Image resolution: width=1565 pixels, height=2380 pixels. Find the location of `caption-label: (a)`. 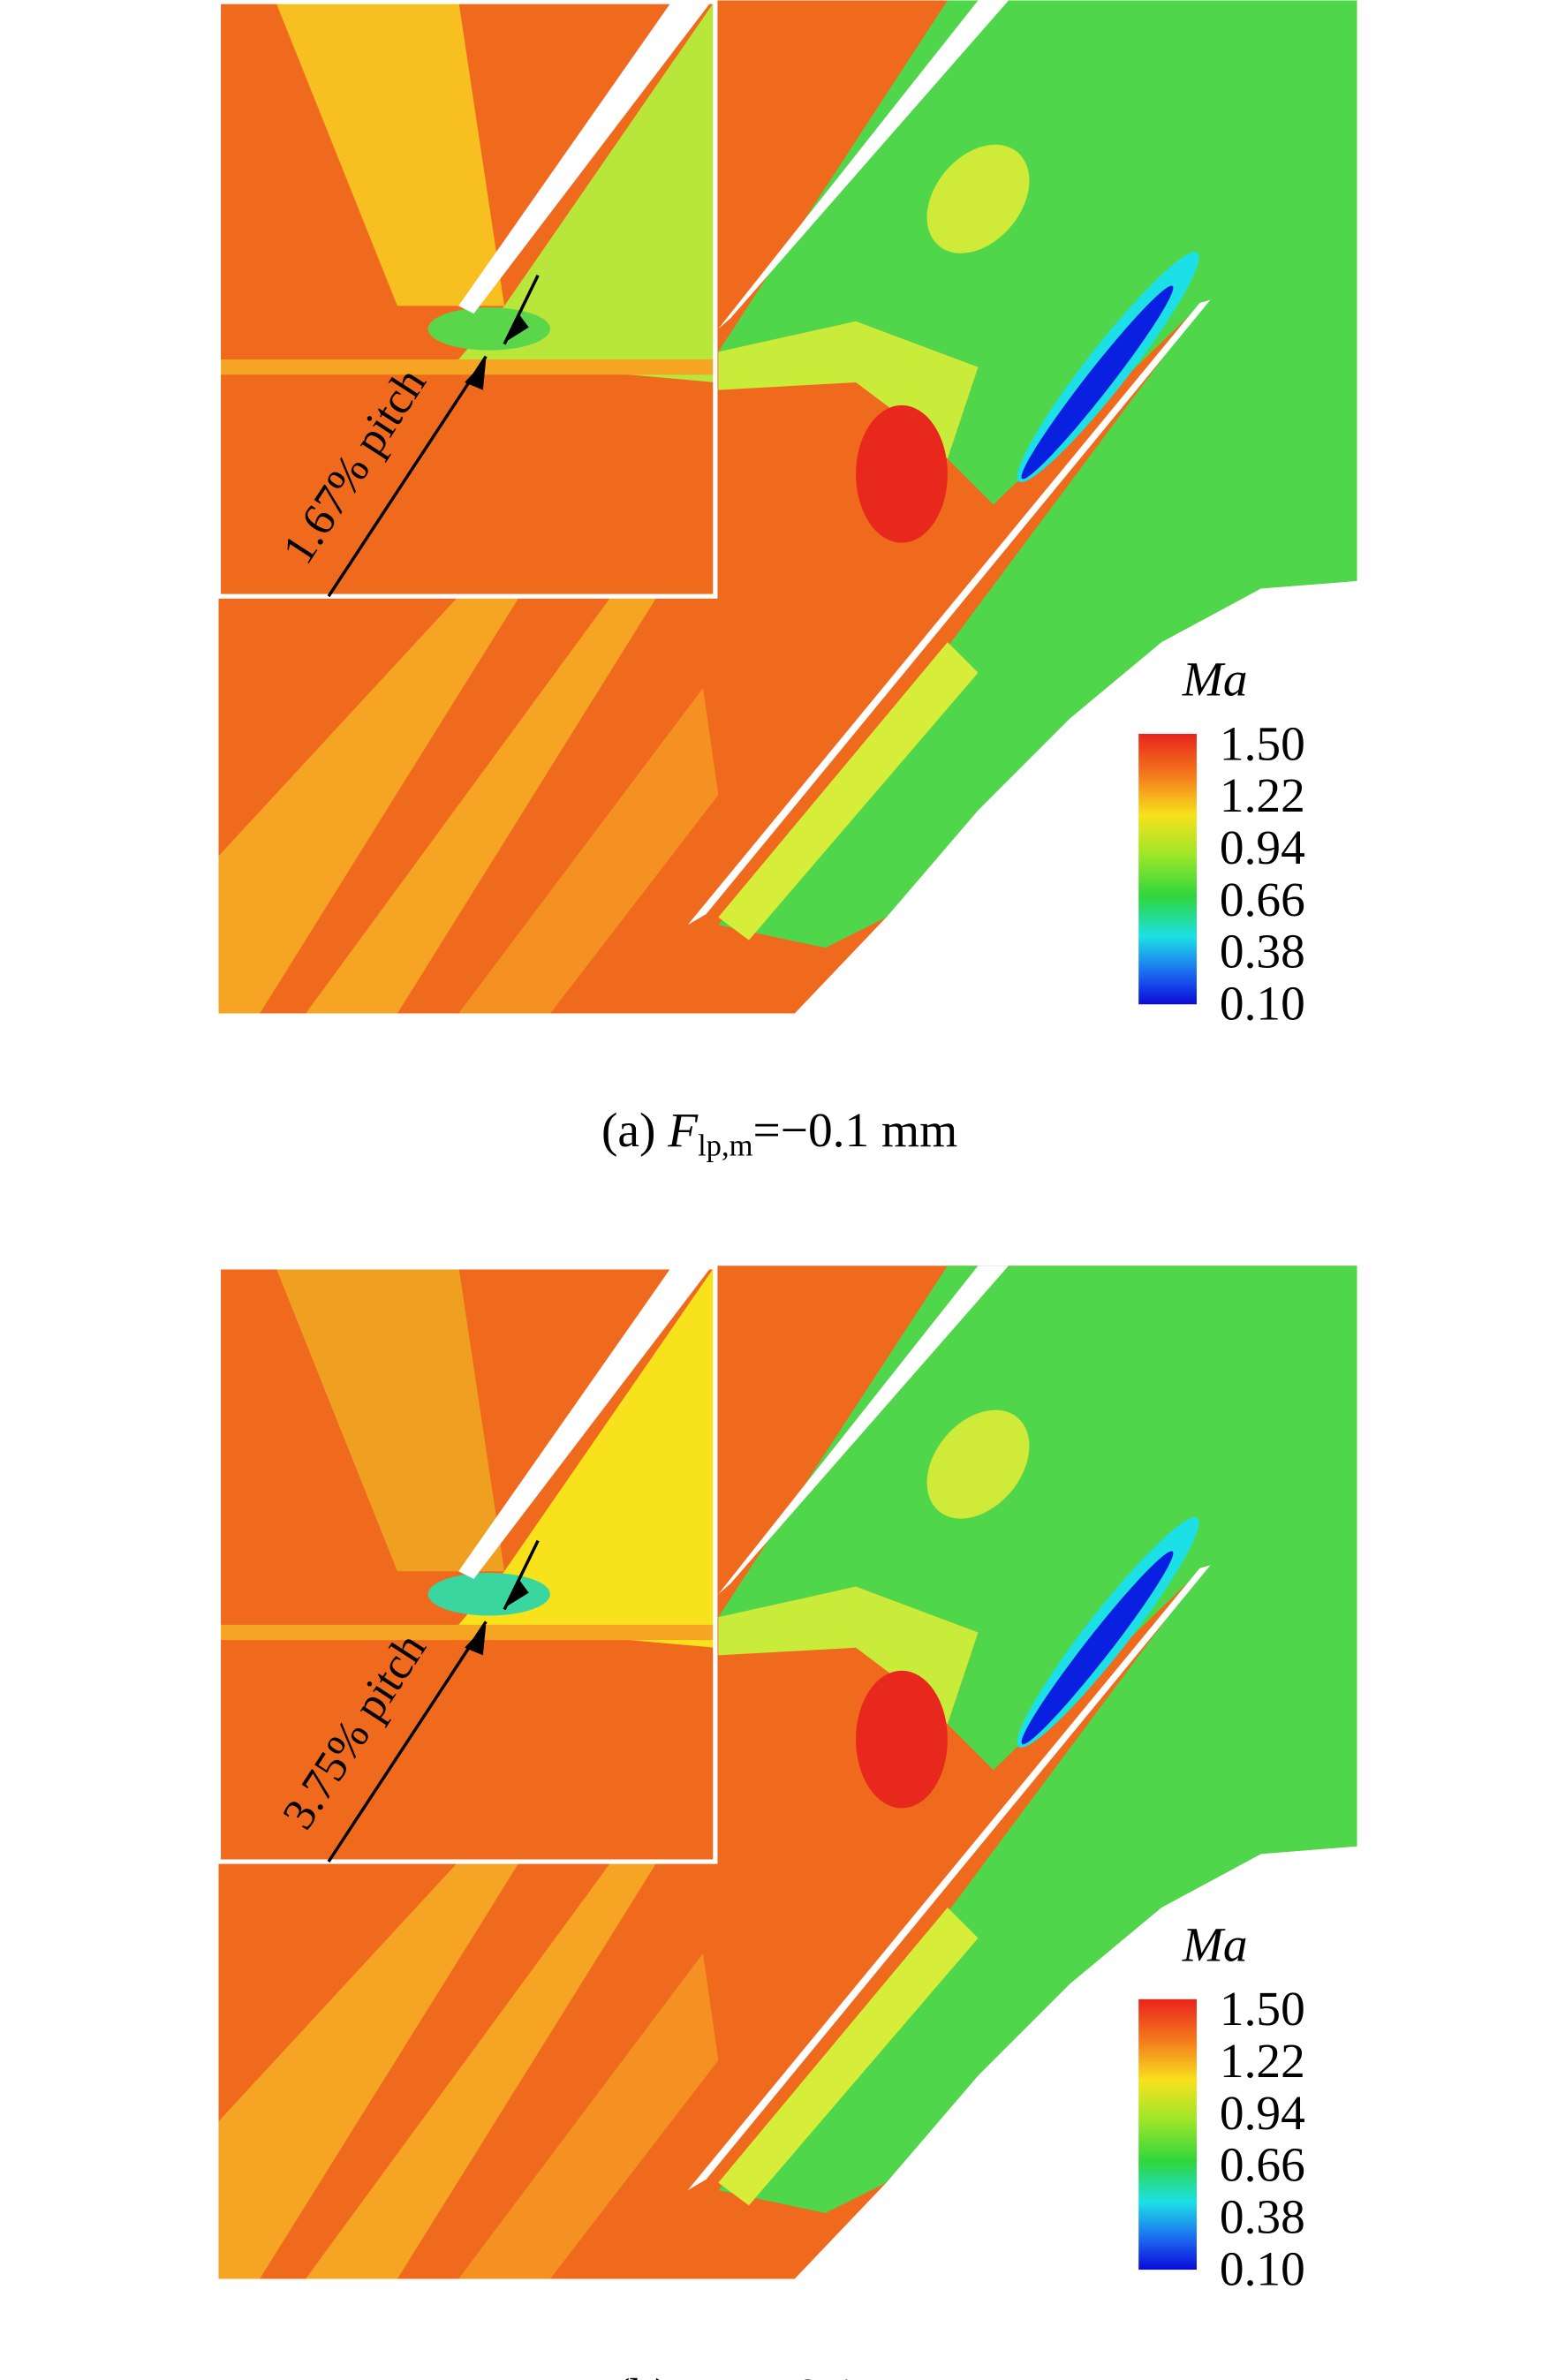

caption-label: (a) is located at coordinates (628, 1130).